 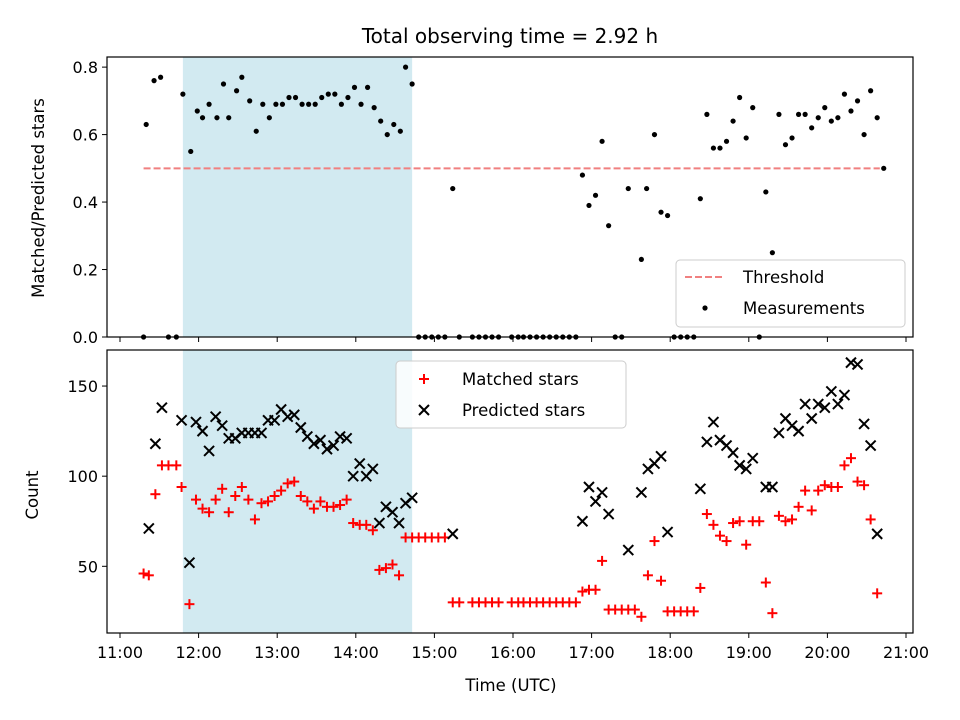 What do you see at coordinates (592, 652) in the screenshot?
I see `x-tick-label: 17:00` at bounding box center [592, 652].